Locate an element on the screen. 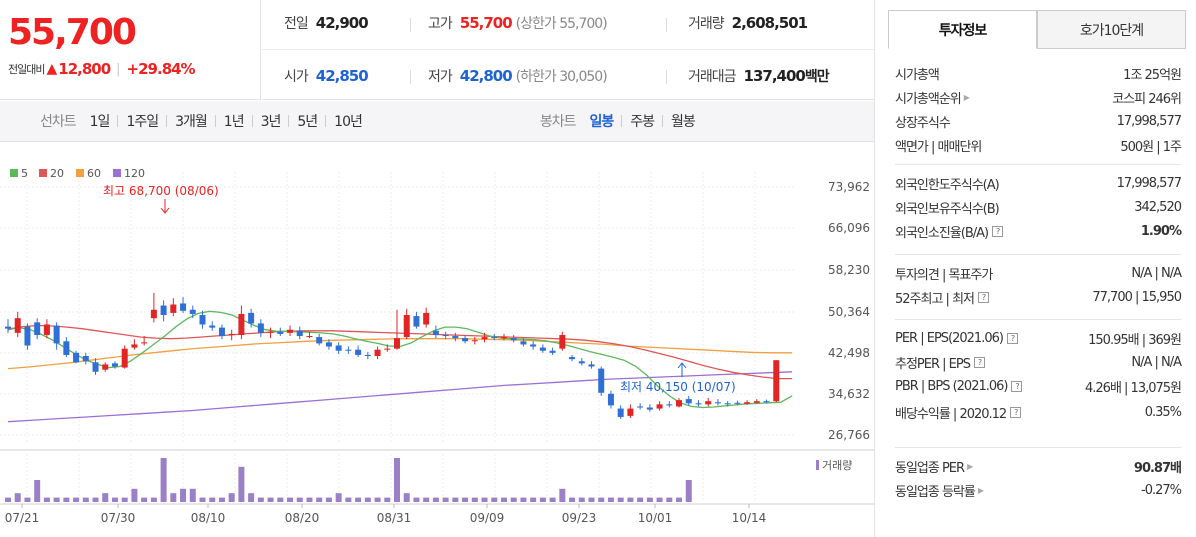 The image size is (1196, 537). info-key-text: 외국인보유주식수(B) is located at coordinates (947, 209).